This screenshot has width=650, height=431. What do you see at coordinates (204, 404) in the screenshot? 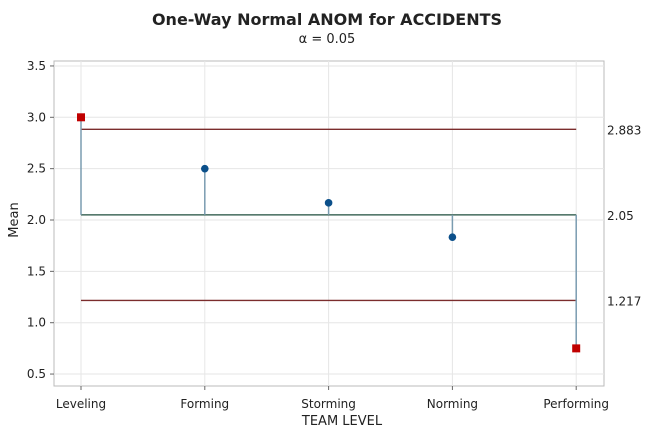
I see `x-tick-label: Forming` at bounding box center [204, 404].